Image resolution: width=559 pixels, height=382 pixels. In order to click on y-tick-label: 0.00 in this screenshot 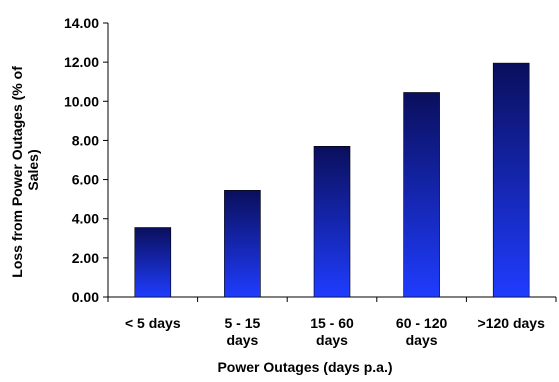, I will do `click(85, 297)`.